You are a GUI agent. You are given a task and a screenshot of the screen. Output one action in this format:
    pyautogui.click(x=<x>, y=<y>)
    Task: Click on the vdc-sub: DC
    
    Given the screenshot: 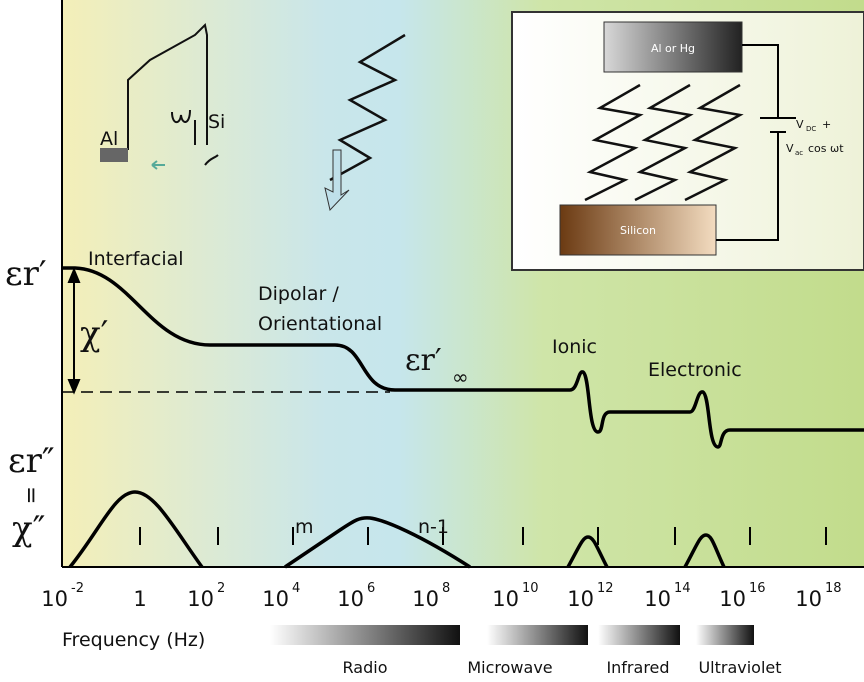 What is the action you would take?
    pyautogui.click(x=811, y=129)
    